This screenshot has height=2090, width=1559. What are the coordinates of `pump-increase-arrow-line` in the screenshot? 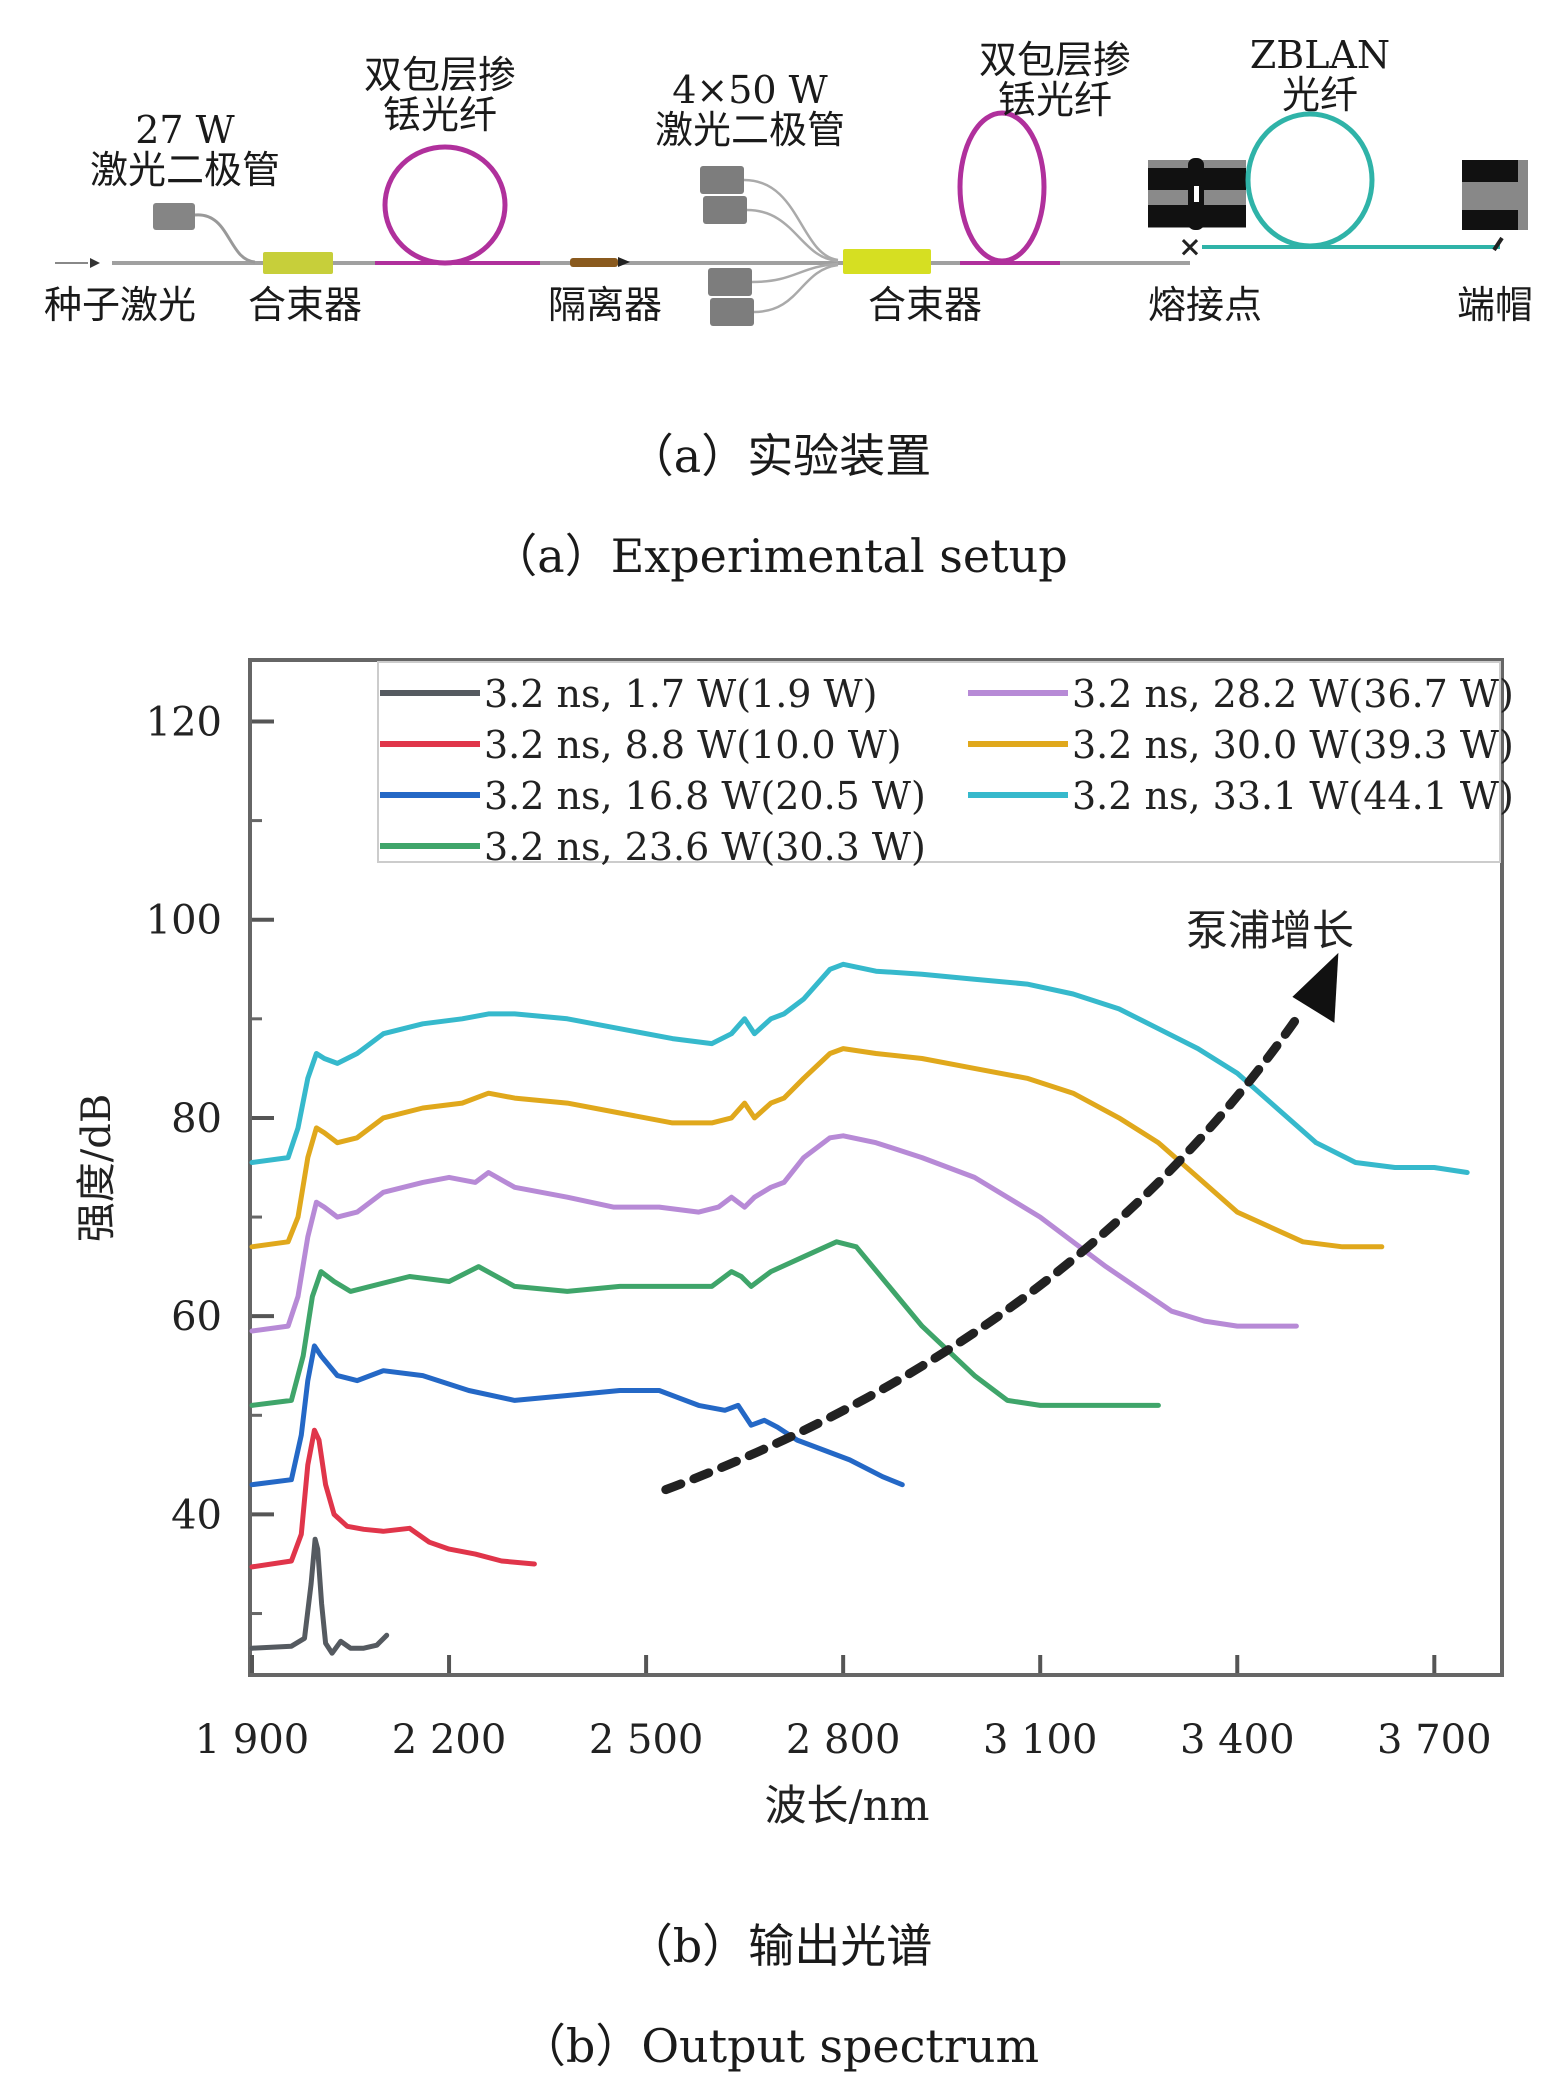 It's located at (981, 1254).